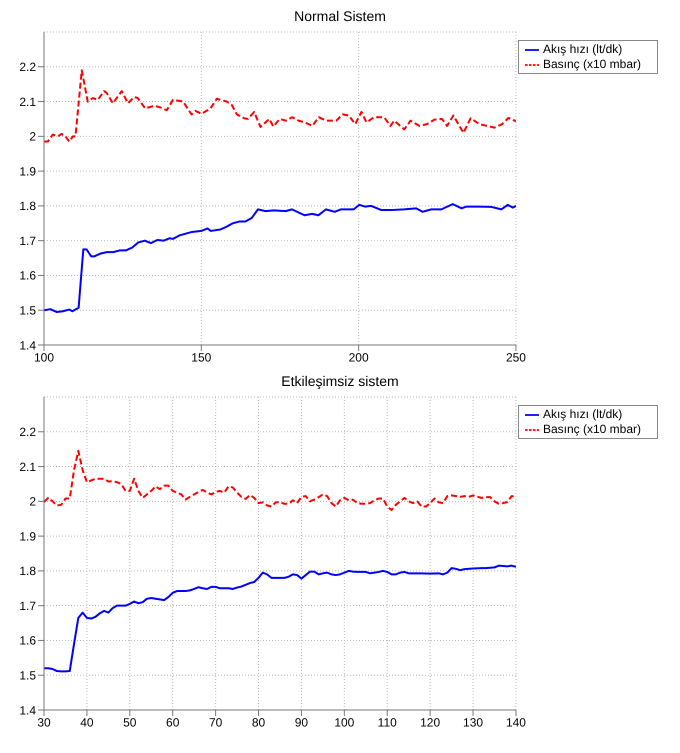 The image size is (680, 753). I want to click on x-tick-label: 30, so click(44, 723).